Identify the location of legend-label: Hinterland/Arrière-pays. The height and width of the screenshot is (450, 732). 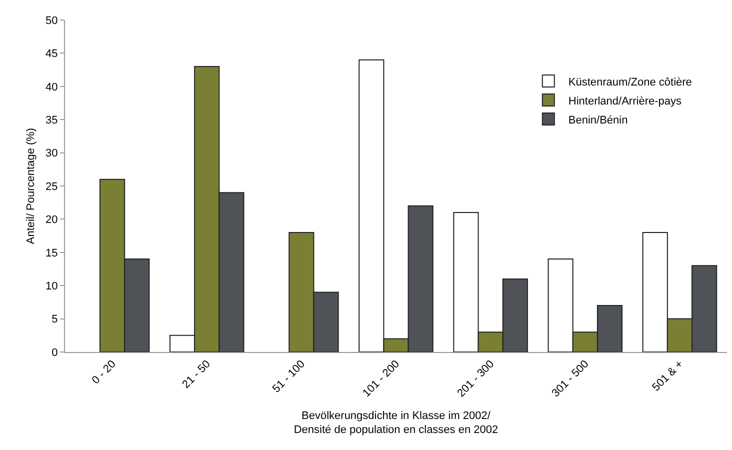
(625, 101).